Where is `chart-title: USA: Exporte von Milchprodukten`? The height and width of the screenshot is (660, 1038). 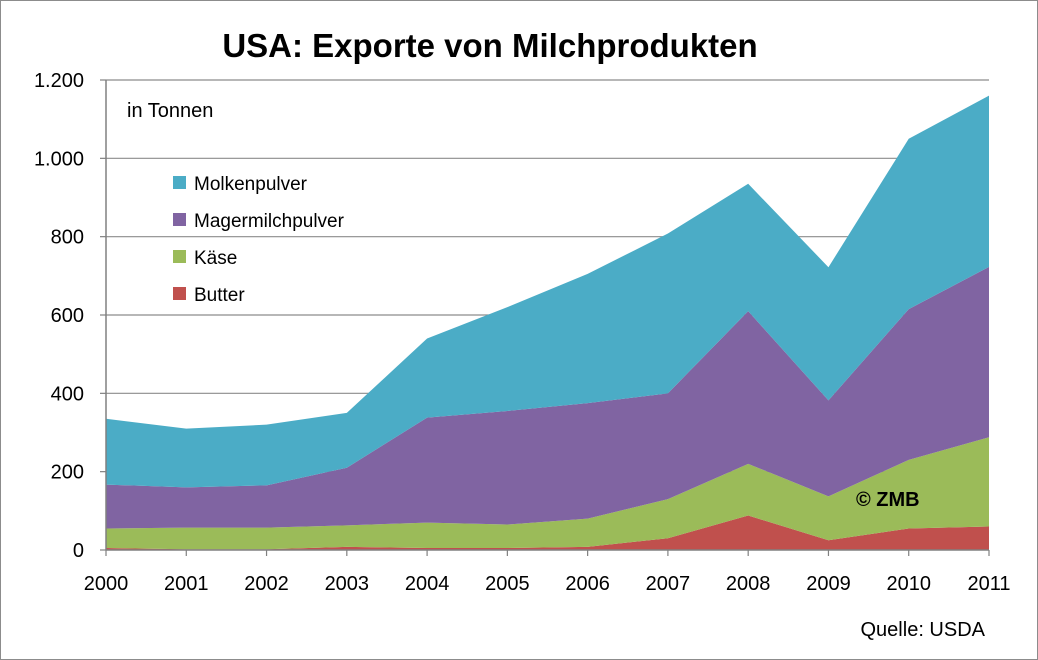
chart-title: USA: Exporte von Milchprodukten is located at coordinates (489, 45).